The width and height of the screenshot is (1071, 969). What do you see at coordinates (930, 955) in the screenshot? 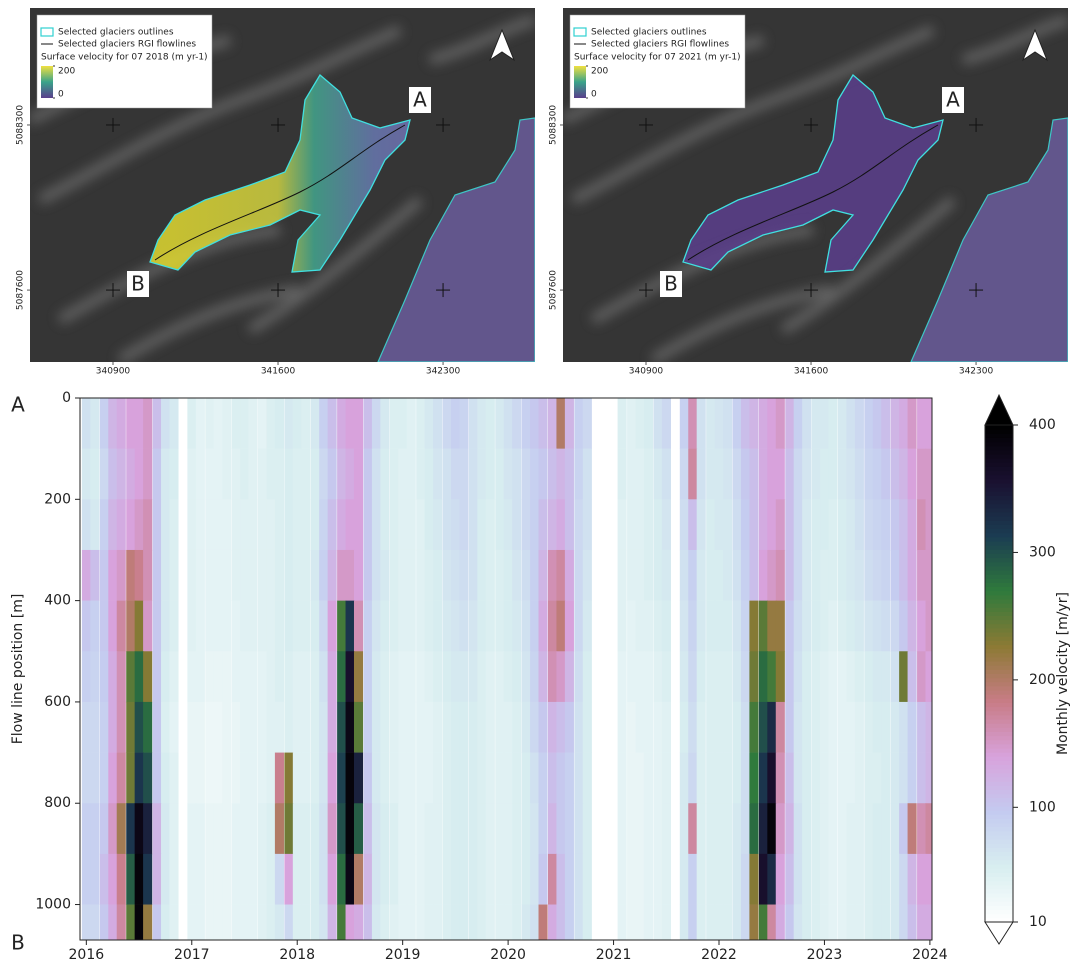
I see `x-tick-label: 2024` at bounding box center [930, 955].